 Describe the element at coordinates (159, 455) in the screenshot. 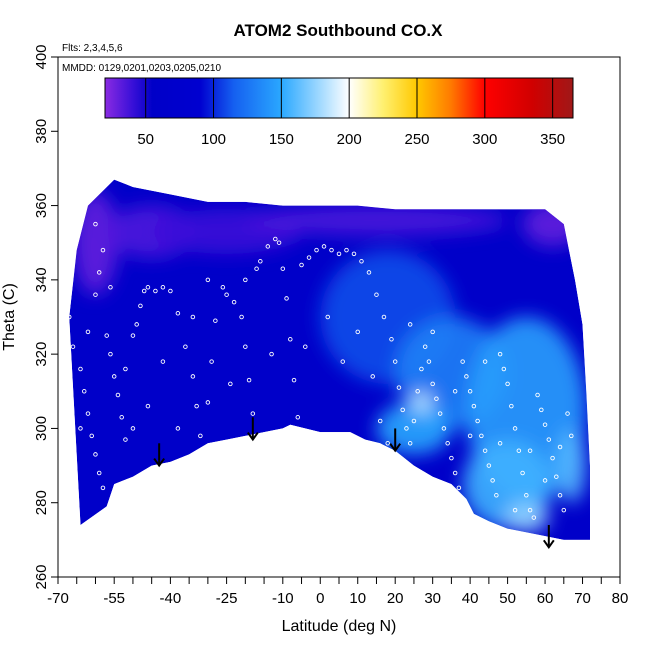

I see `flight-arrow` at that location.